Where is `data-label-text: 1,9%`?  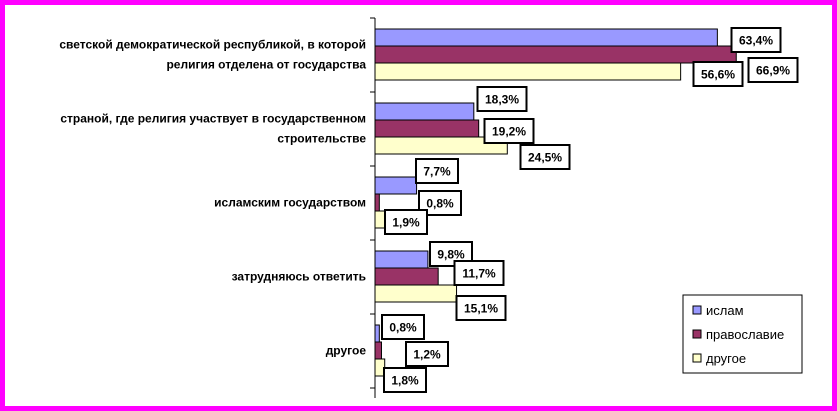 data-label-text: 1,9% is located at coordinates (406, 223).